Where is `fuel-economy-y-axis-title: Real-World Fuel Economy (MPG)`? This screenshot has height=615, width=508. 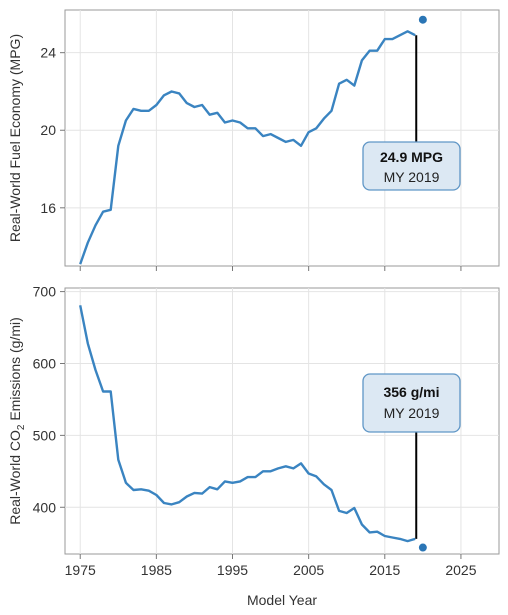
fuel-economy-y-axis-title: Real-World Fuel Economy (MPG) is located at coordinates (15, 138).